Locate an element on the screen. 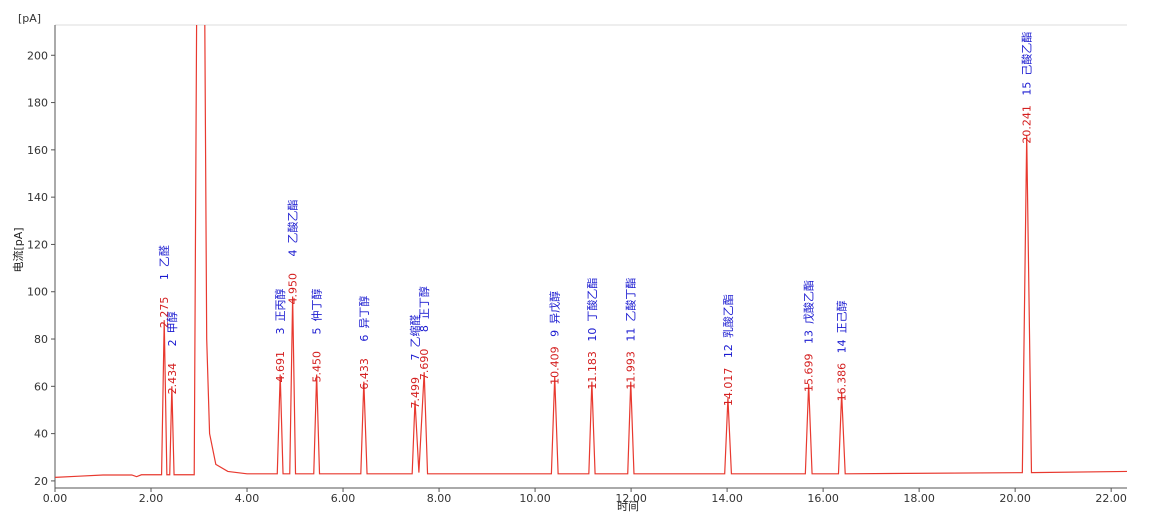 The width and height of the screenshot is (1153, 514). peak-label: 4 乙酸乙酯 is located at coordinates (293, 227).